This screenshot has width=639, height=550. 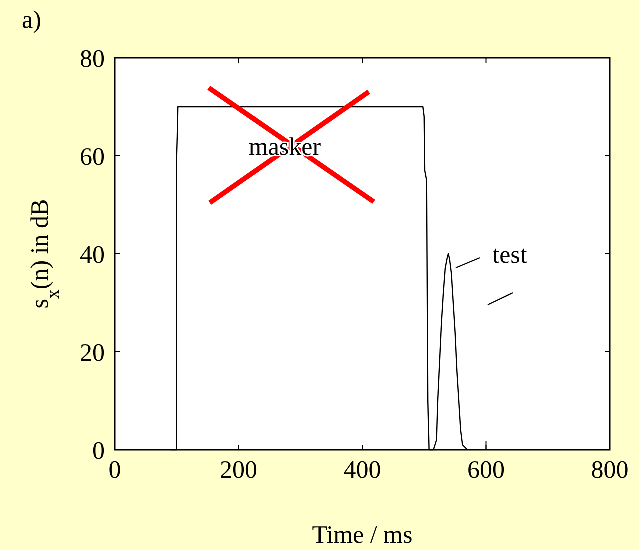 I want to click on x-tick-label: 400, so click(x=363, y=470).